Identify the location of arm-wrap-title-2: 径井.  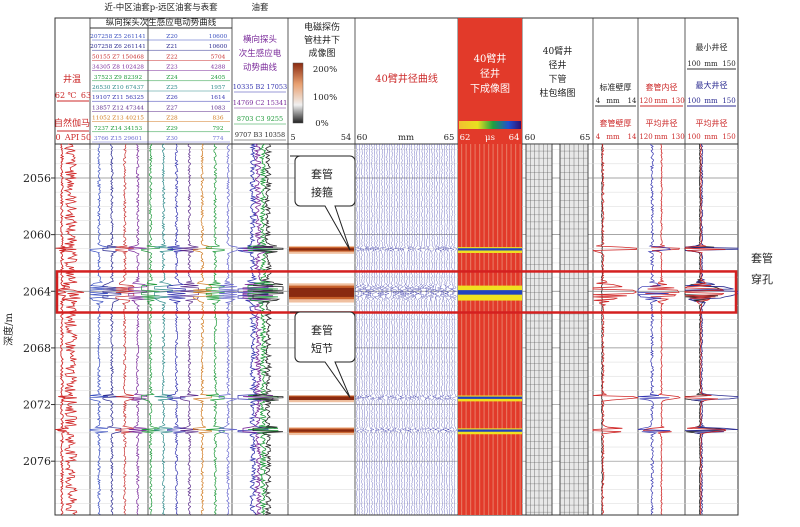
(557, 65).